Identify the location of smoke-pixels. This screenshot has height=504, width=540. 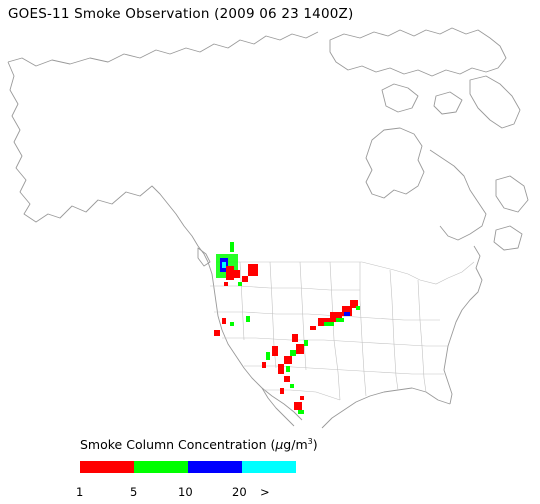
(287, 328).